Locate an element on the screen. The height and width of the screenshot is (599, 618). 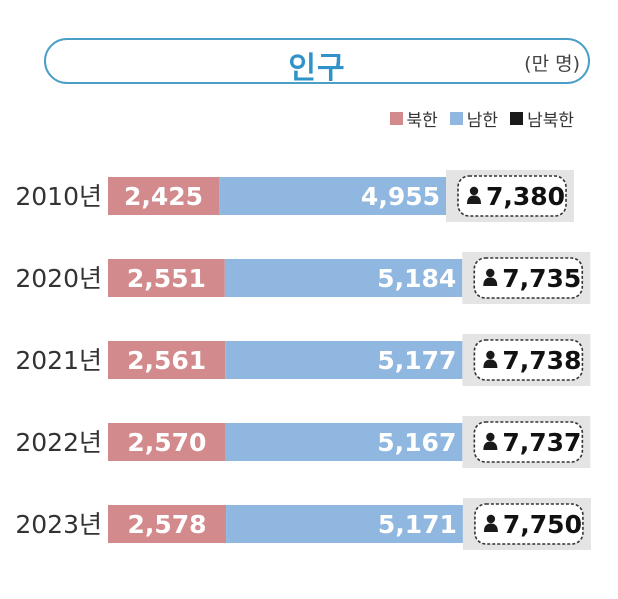
total-label: 7,735 is located at coordinates (541, 278).